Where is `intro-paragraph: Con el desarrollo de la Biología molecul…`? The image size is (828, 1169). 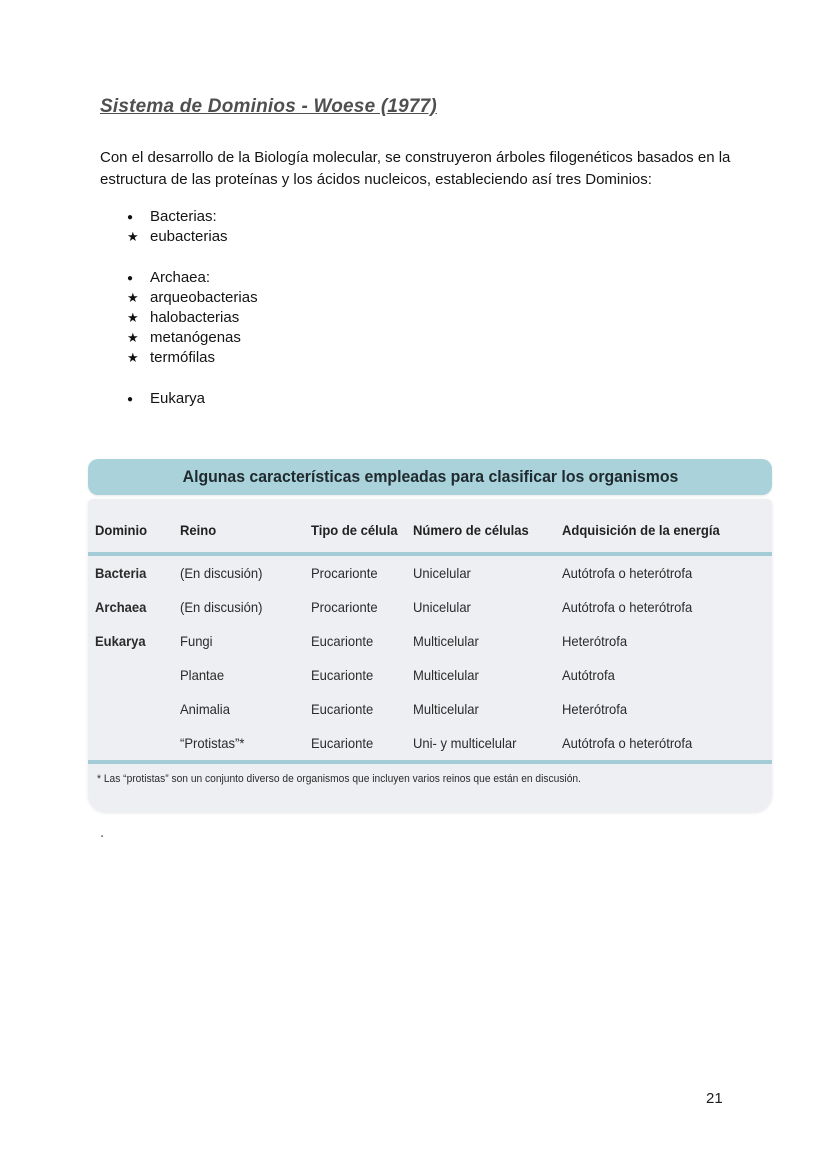 intro-paragraph: Con el desarrollo de la Biología molecul… is located at coordinates (415, 168).